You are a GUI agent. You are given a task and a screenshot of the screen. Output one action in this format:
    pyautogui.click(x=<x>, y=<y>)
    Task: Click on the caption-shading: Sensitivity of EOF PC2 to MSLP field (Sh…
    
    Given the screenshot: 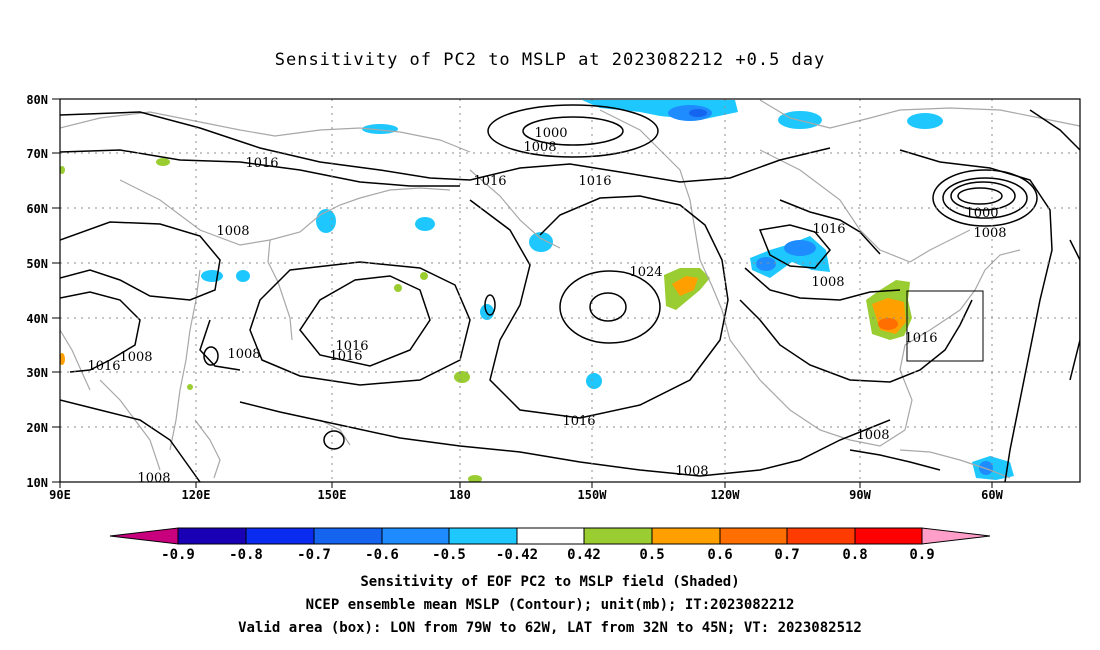 What is the action you would take?
    pyautogui.click(x=550, y=582)
    